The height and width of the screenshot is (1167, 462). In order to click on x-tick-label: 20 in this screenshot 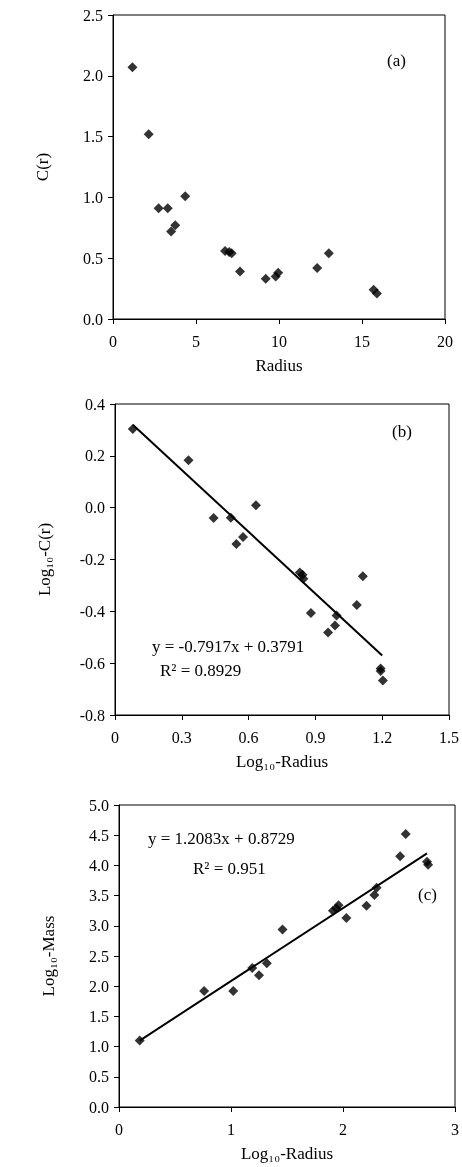, I will do `click(445, 341)`.